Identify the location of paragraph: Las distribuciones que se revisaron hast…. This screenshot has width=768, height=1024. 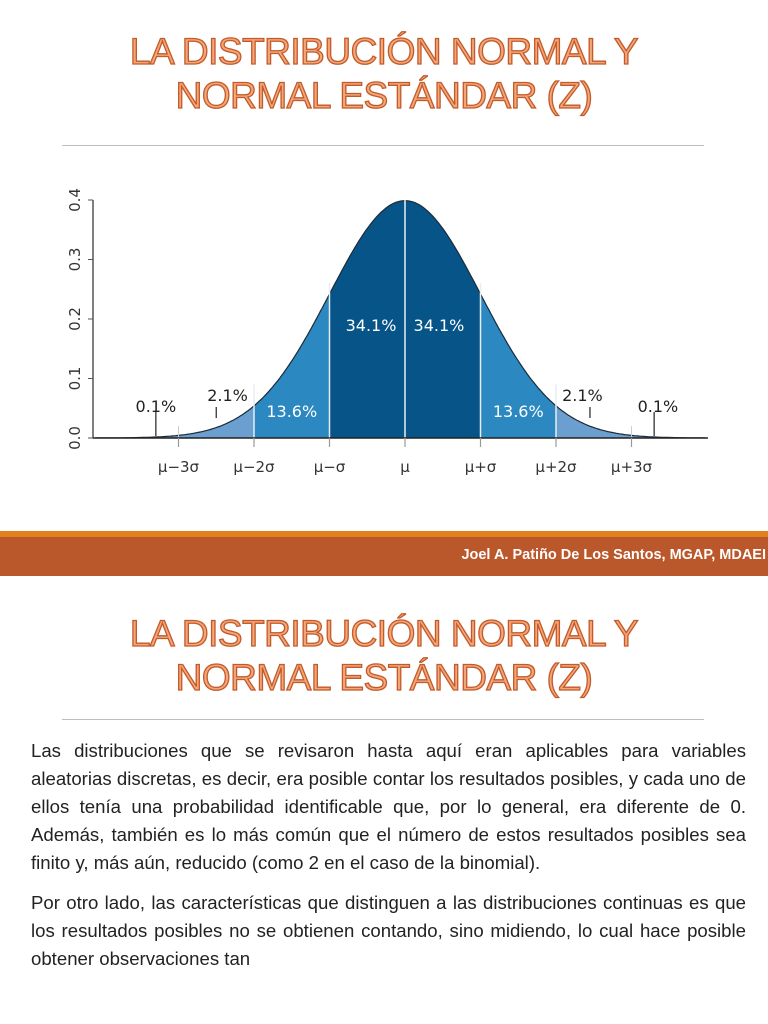
(388, 806).